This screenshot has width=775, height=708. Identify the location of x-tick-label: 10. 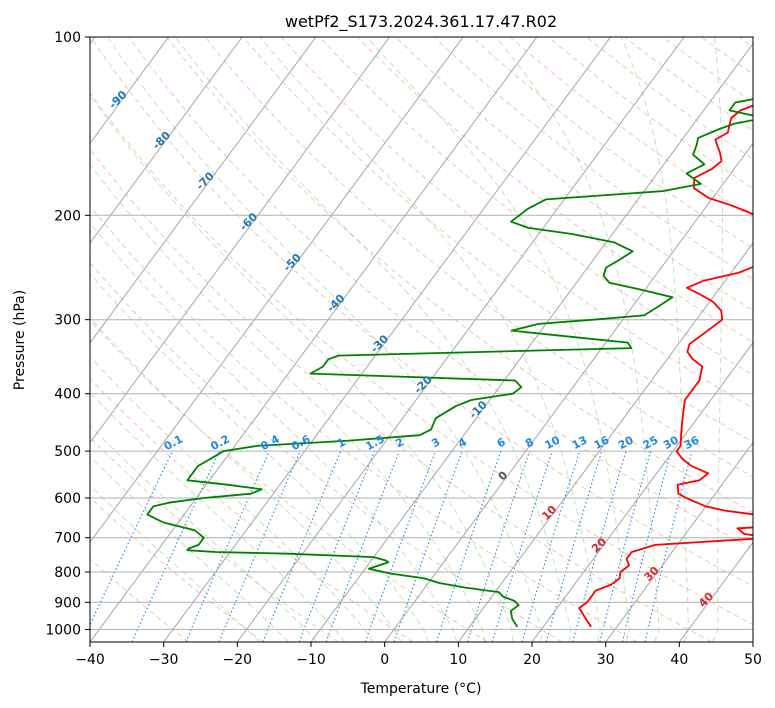
(458, 660).